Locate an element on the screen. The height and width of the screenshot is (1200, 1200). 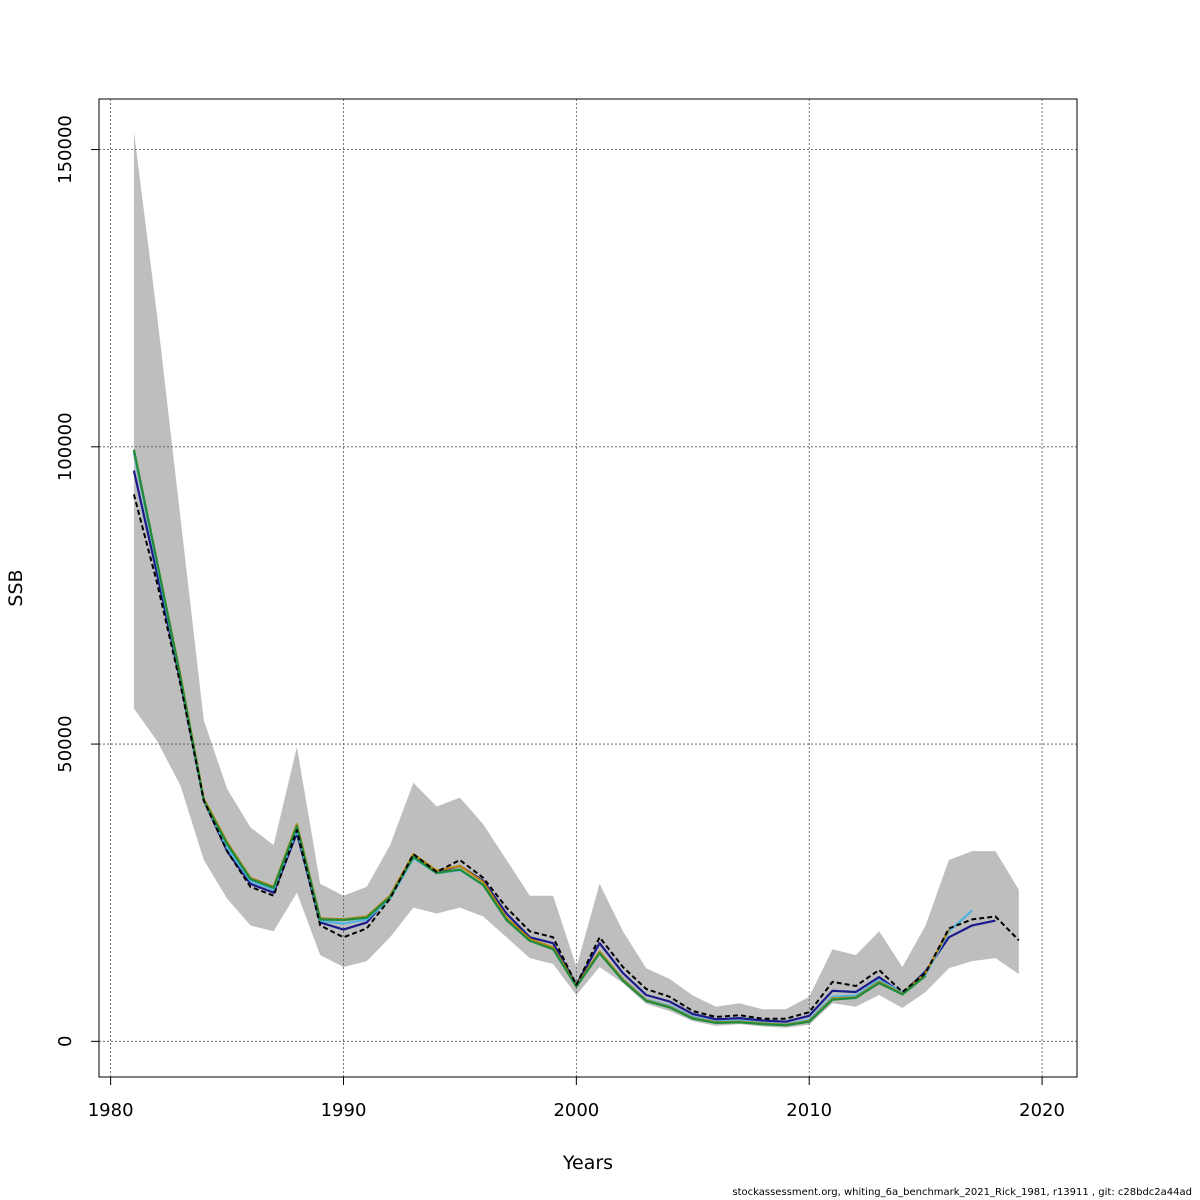
x-tick-label: 1990 is located at coordinates (344, 1110).